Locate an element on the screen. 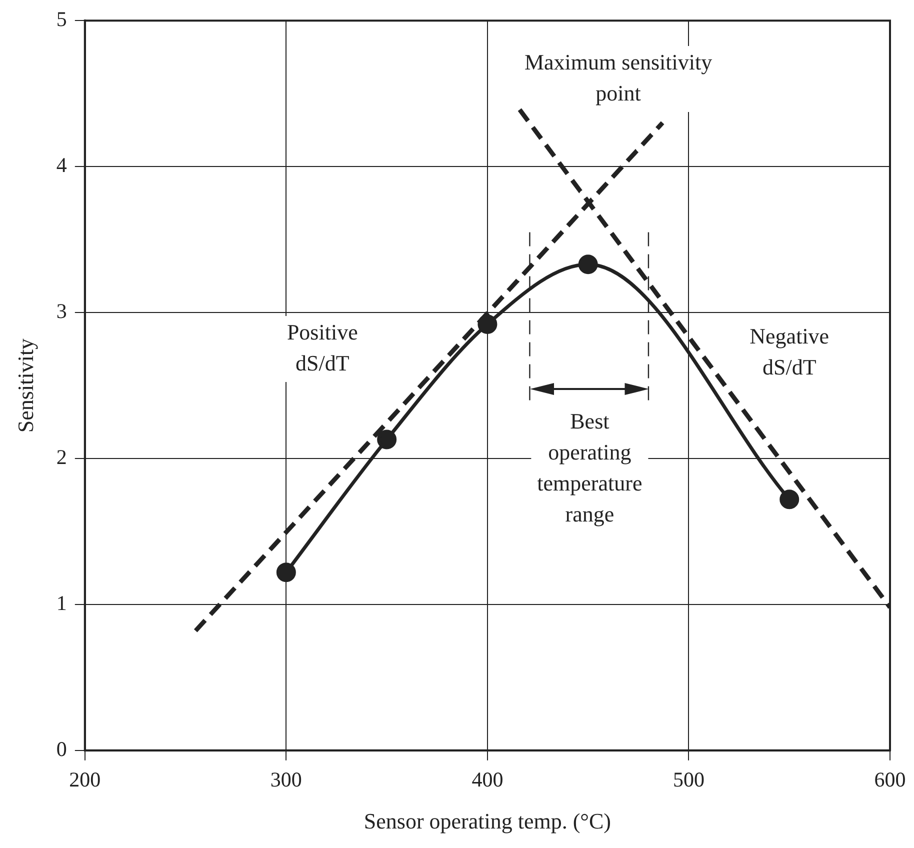 This screenshot has height=848, width=914. x-tick-label: 600 is located at coordinates (890, 780).